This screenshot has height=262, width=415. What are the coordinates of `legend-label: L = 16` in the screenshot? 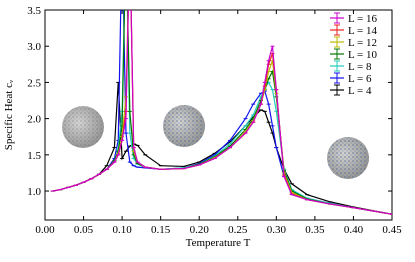 It's located at (363, 19).